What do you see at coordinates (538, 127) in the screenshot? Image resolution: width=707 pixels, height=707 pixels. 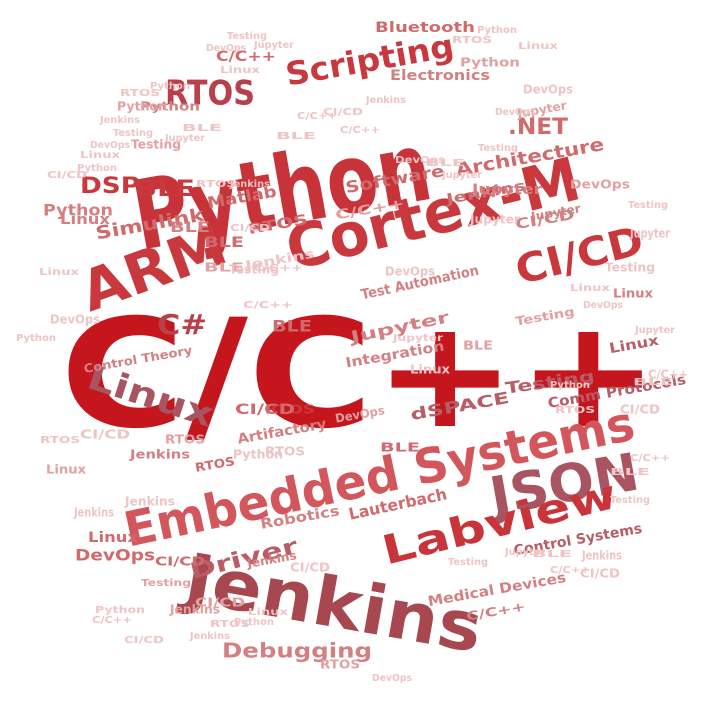 I see `word-net: .NET` at bounding box center [538, 127].